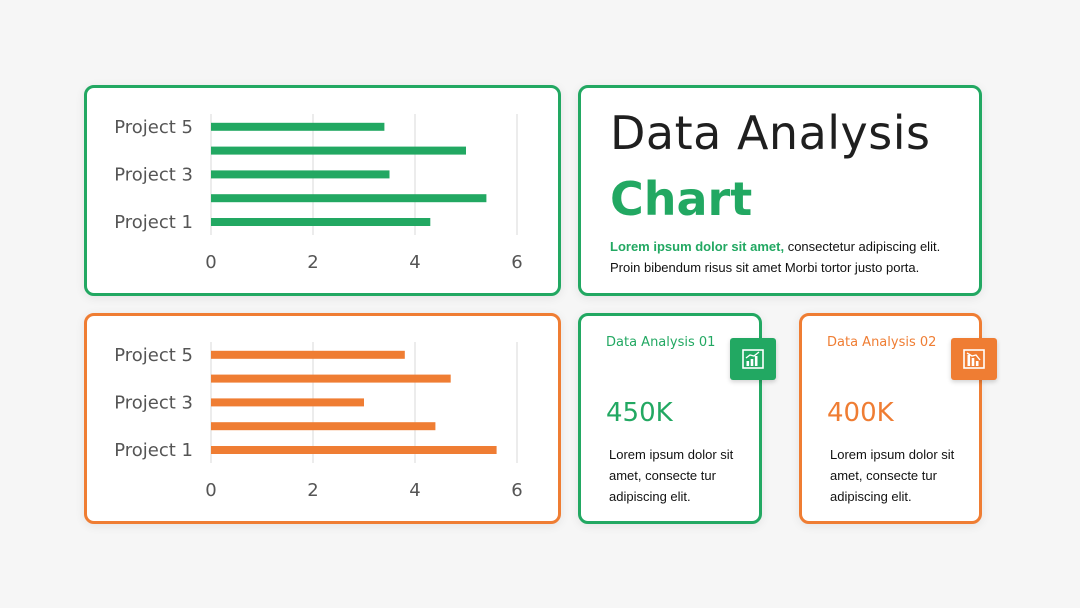 The image size is (1080, 608). What do you see at coordinates (661, 342) in the screenshot?
I see `stat-label: Data Analysis 01` at bounding box center [661, 342].